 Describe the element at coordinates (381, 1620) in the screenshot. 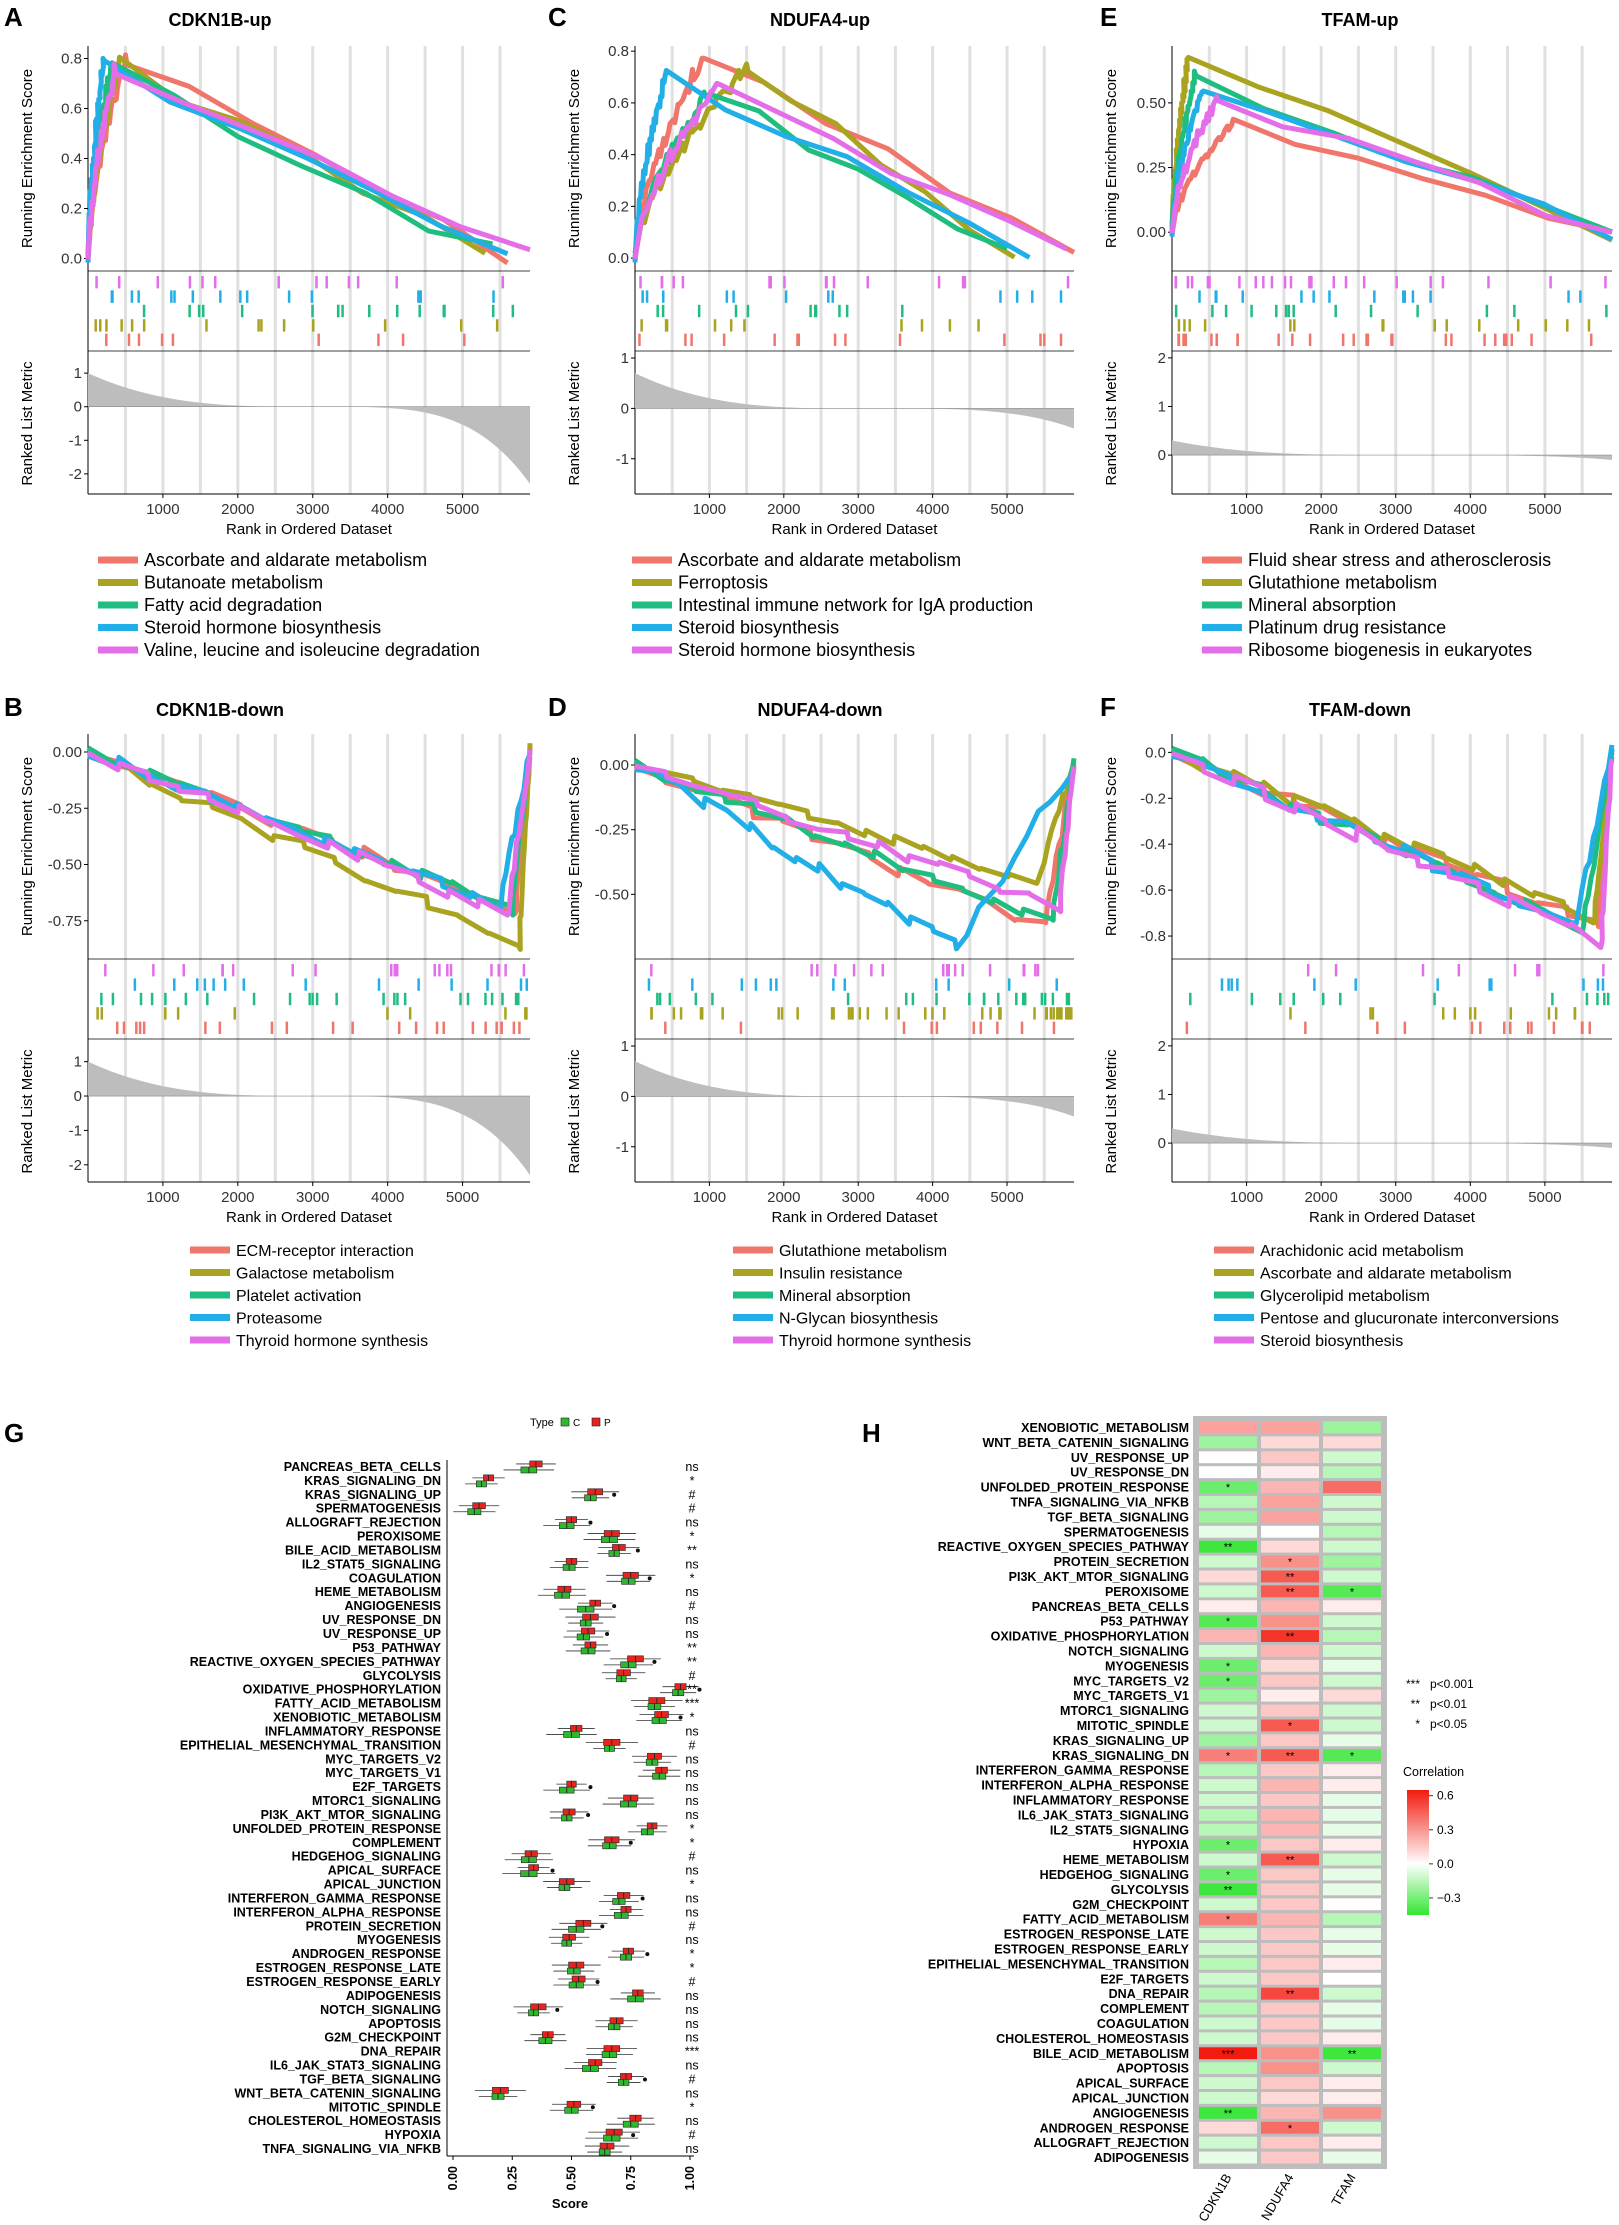

I see `pathway-label: UV_RESPONSE_DN` at that location.